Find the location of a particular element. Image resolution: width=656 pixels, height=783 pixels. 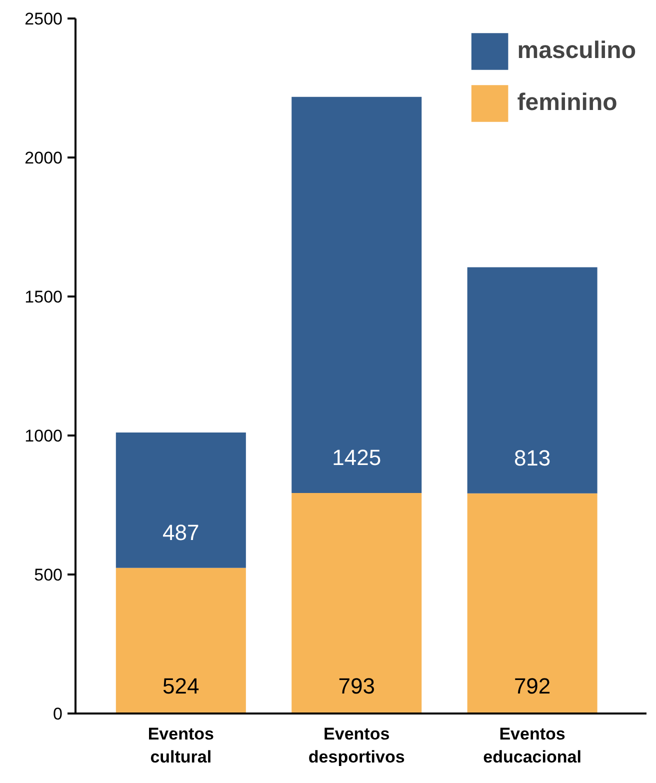

y-tick-label: 1500 is located at coordinates (43, 297).